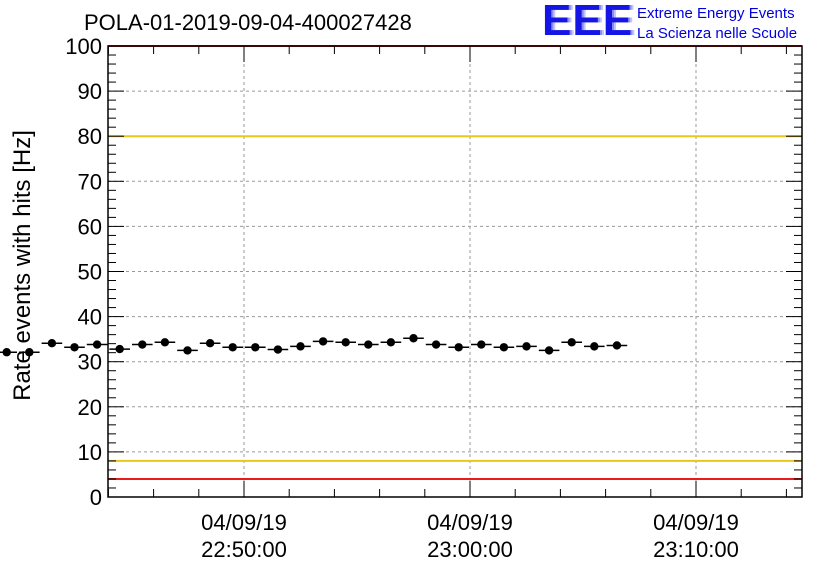  What do you see at coordinates (90, 452) in the screenshot?
I see `y-tick-label-10: 10` at bounding box center [90, 452].